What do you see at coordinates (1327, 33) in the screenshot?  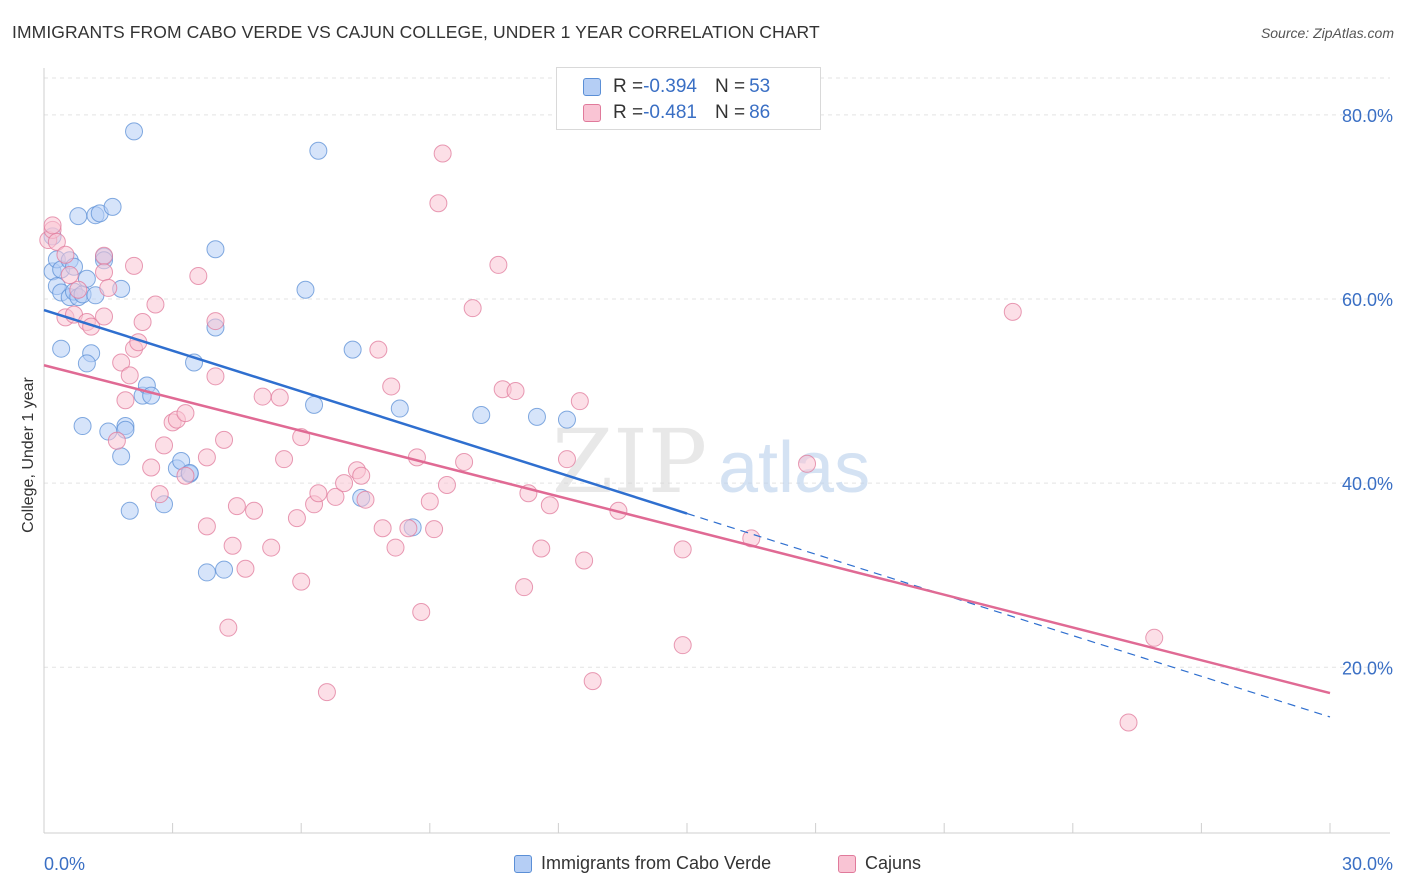 I see `source-label: Source: ZipAtlas.com` at bounding box center [1327, 33].